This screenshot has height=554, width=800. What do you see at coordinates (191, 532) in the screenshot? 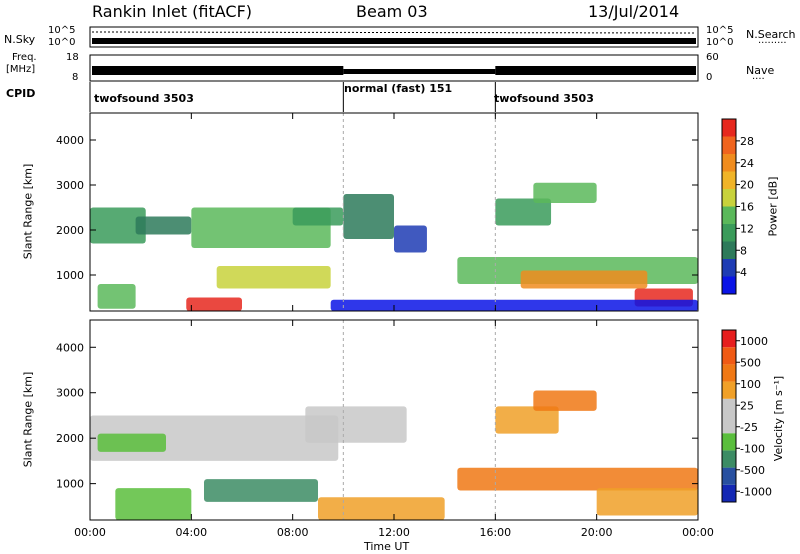
I see `xtick-label-1: 04:00` at bounding box center [191, 532].